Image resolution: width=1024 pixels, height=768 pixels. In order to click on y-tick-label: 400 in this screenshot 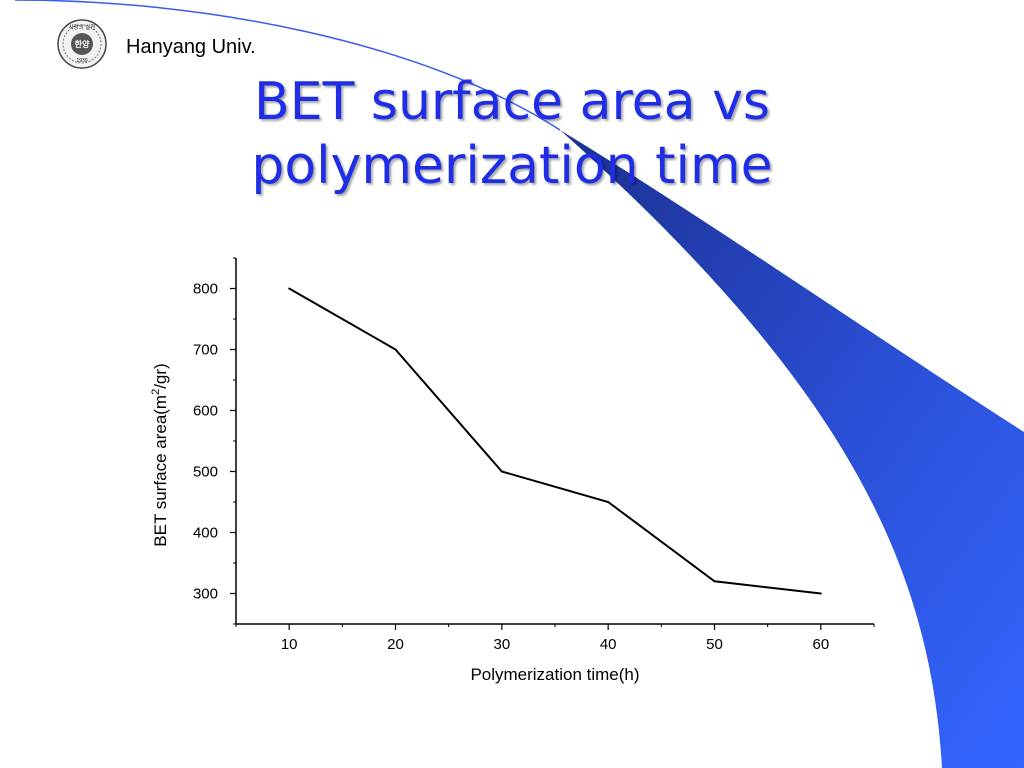, I will do `click(205, 533)`.